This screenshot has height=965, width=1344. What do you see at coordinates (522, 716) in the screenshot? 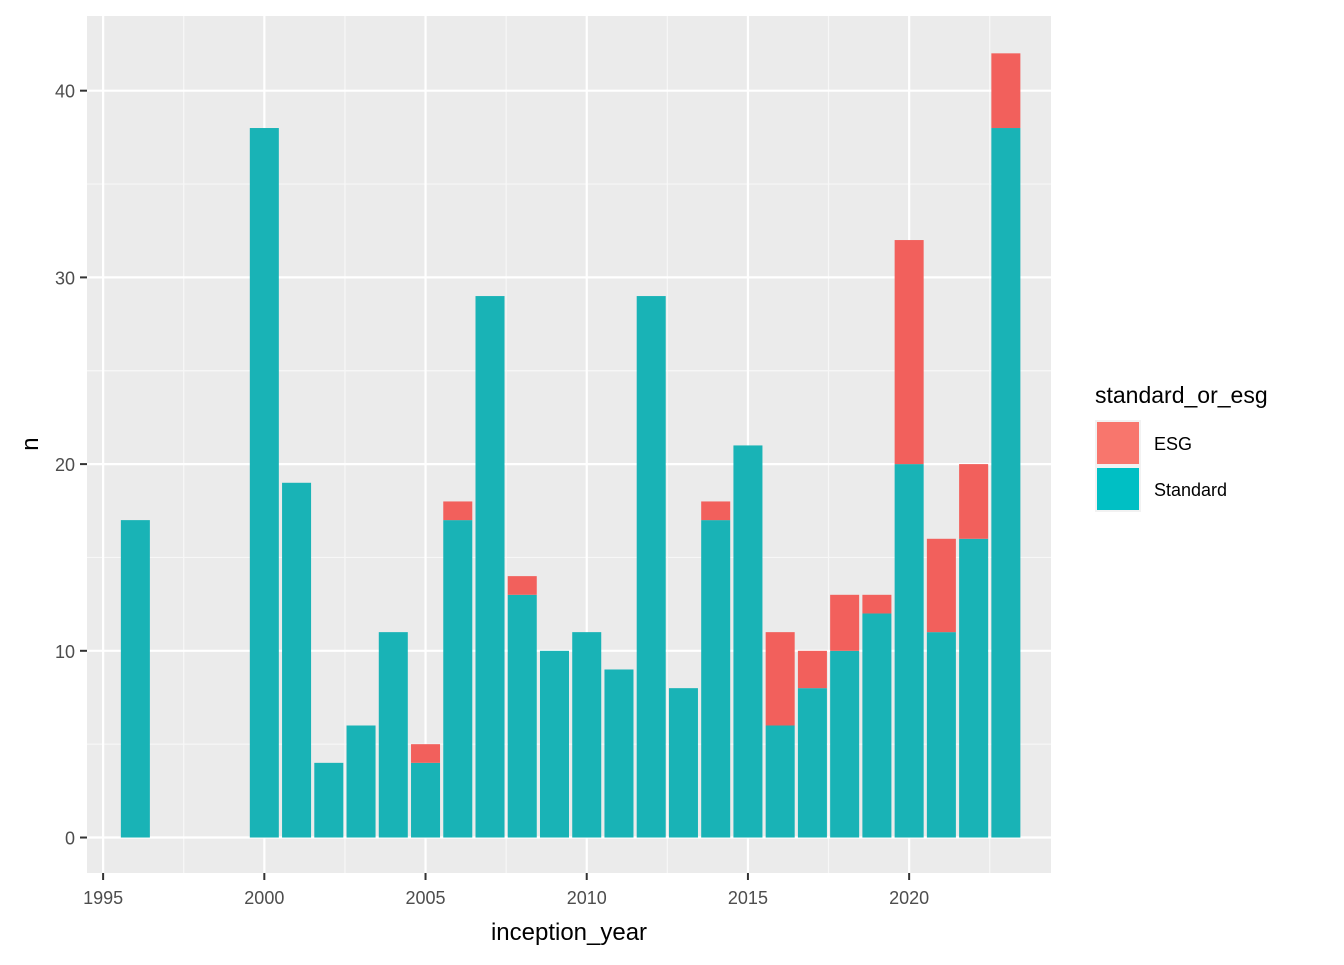
I see `bar-standard-2008` at bounding box center [522, 716].